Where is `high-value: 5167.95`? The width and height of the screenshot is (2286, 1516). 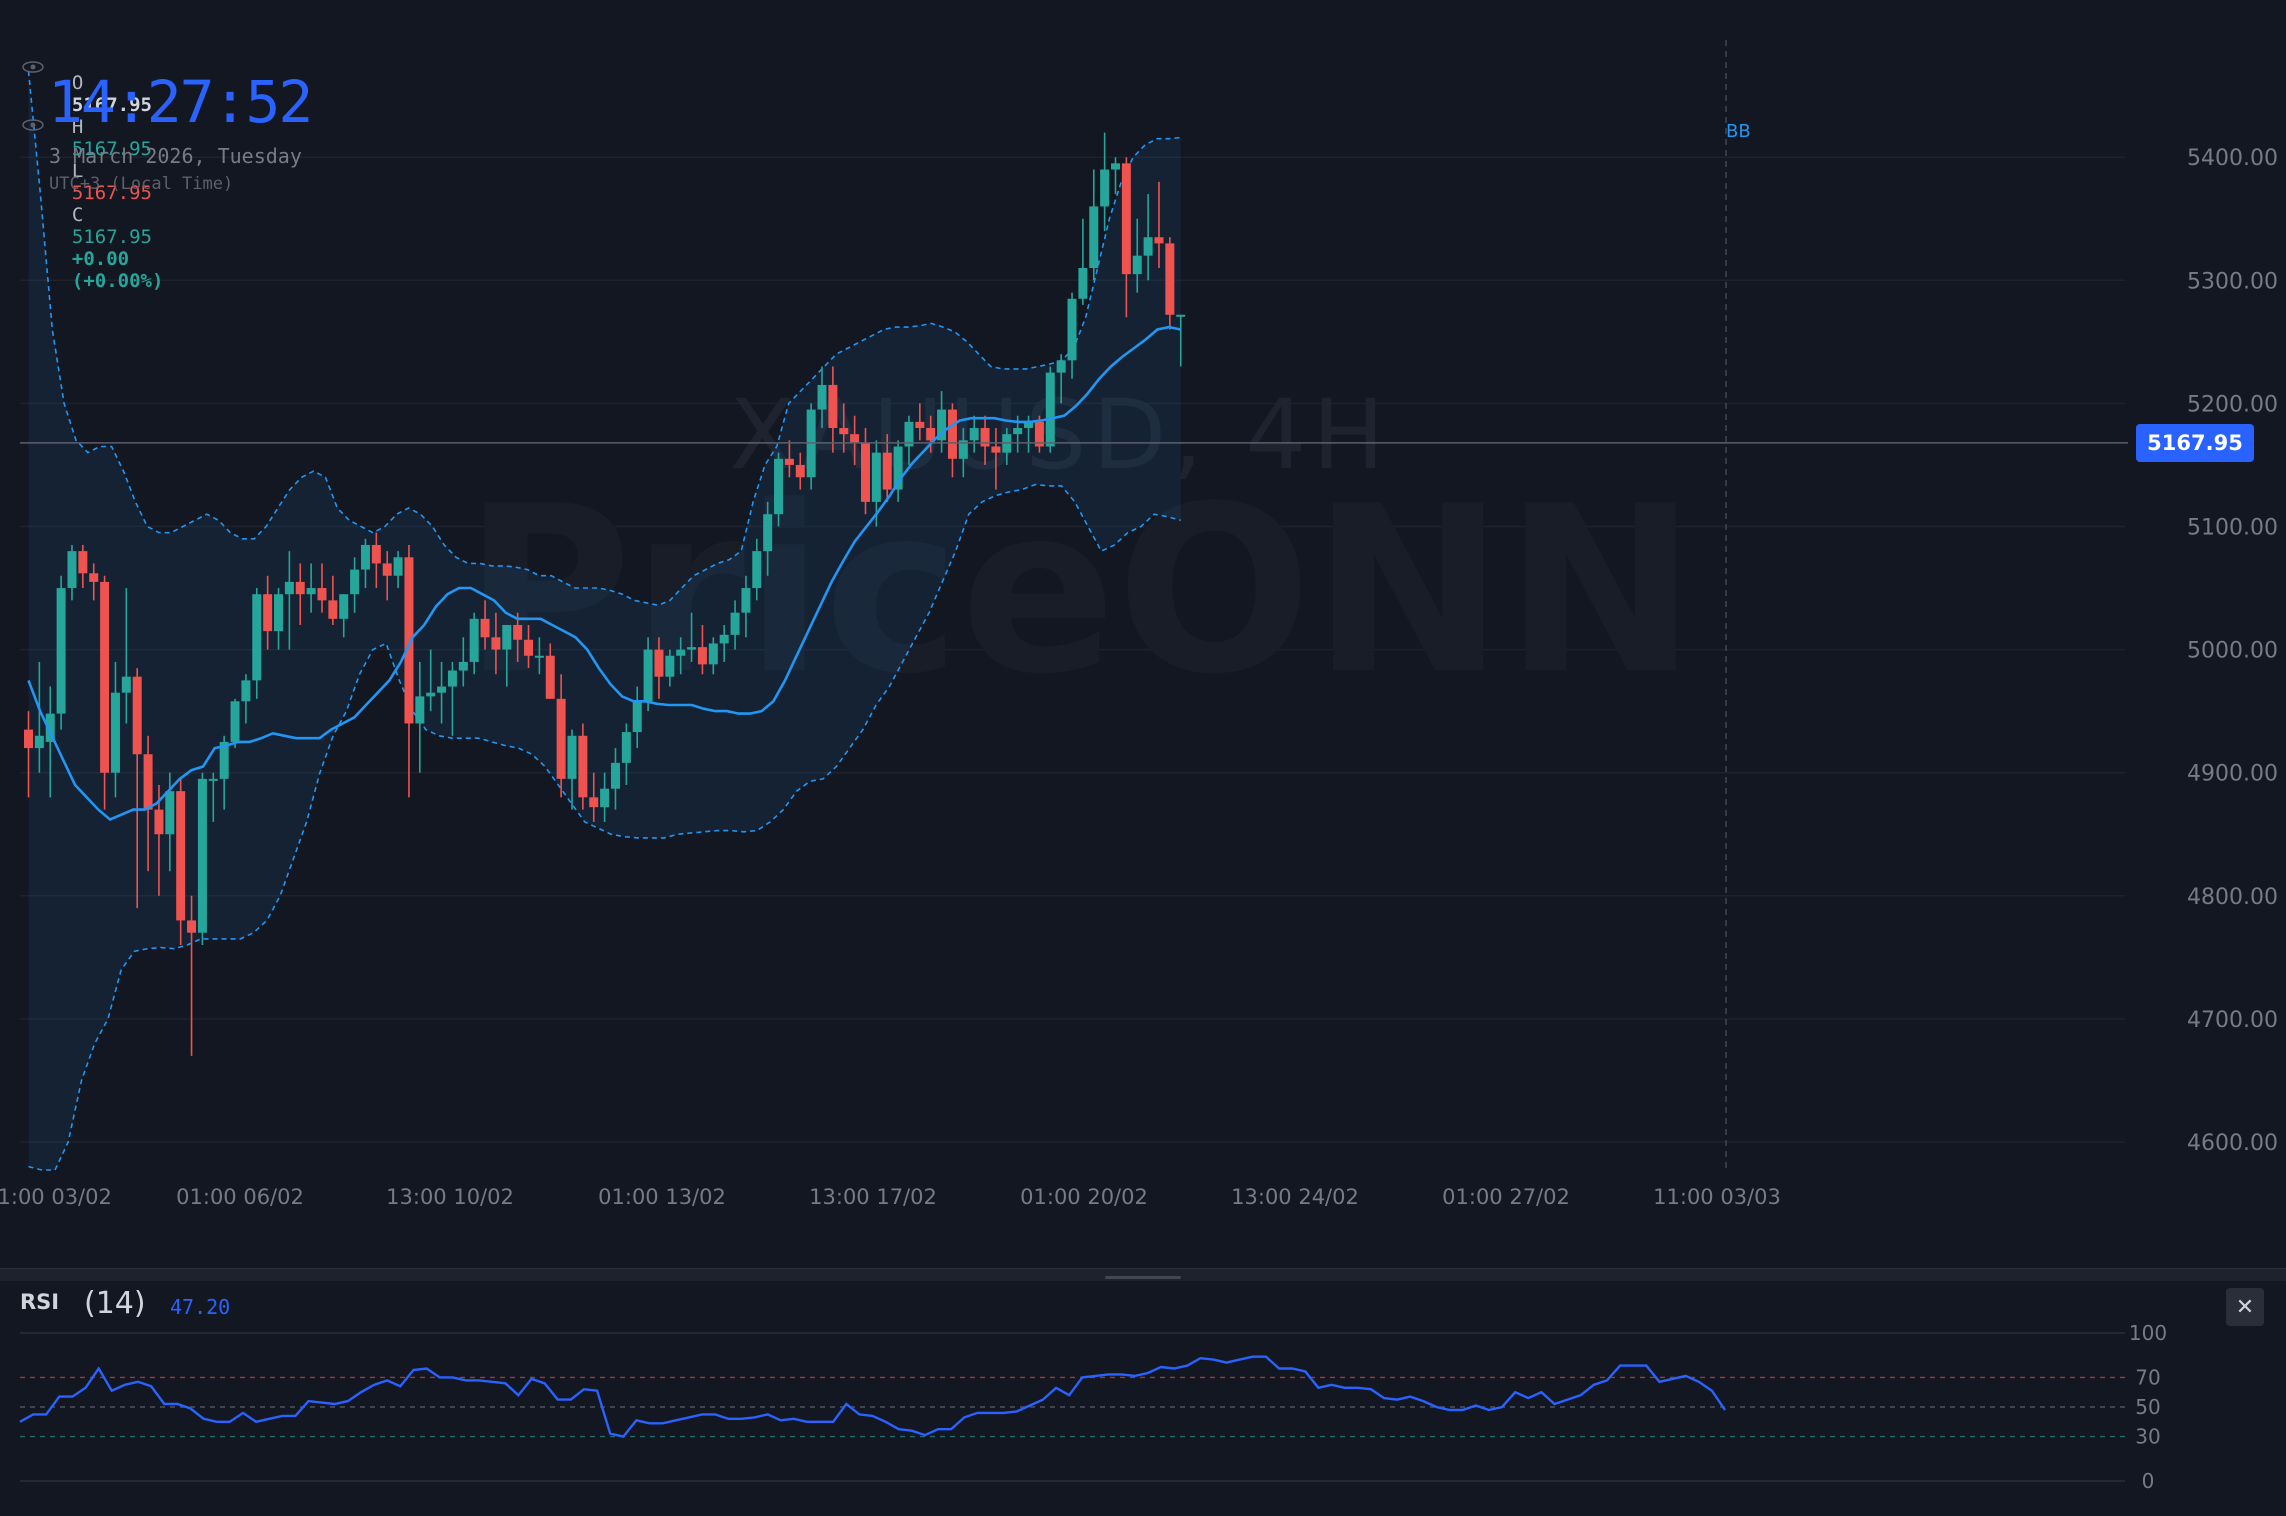
high-value: 5167.95 is located at coordinates (111, 149).